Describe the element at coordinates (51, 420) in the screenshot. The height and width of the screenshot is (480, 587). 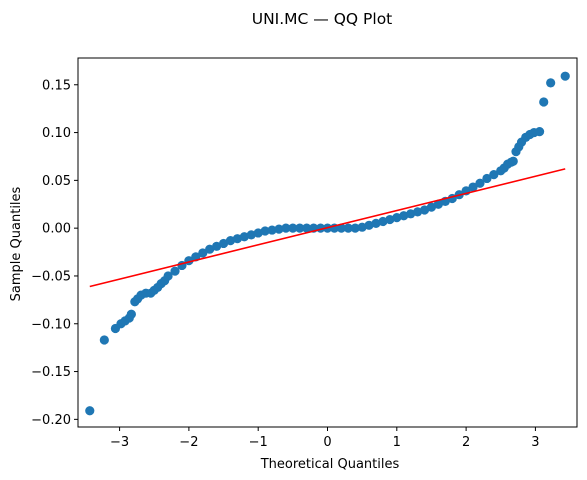
I see `y-tick-label: −0.20` at that location.